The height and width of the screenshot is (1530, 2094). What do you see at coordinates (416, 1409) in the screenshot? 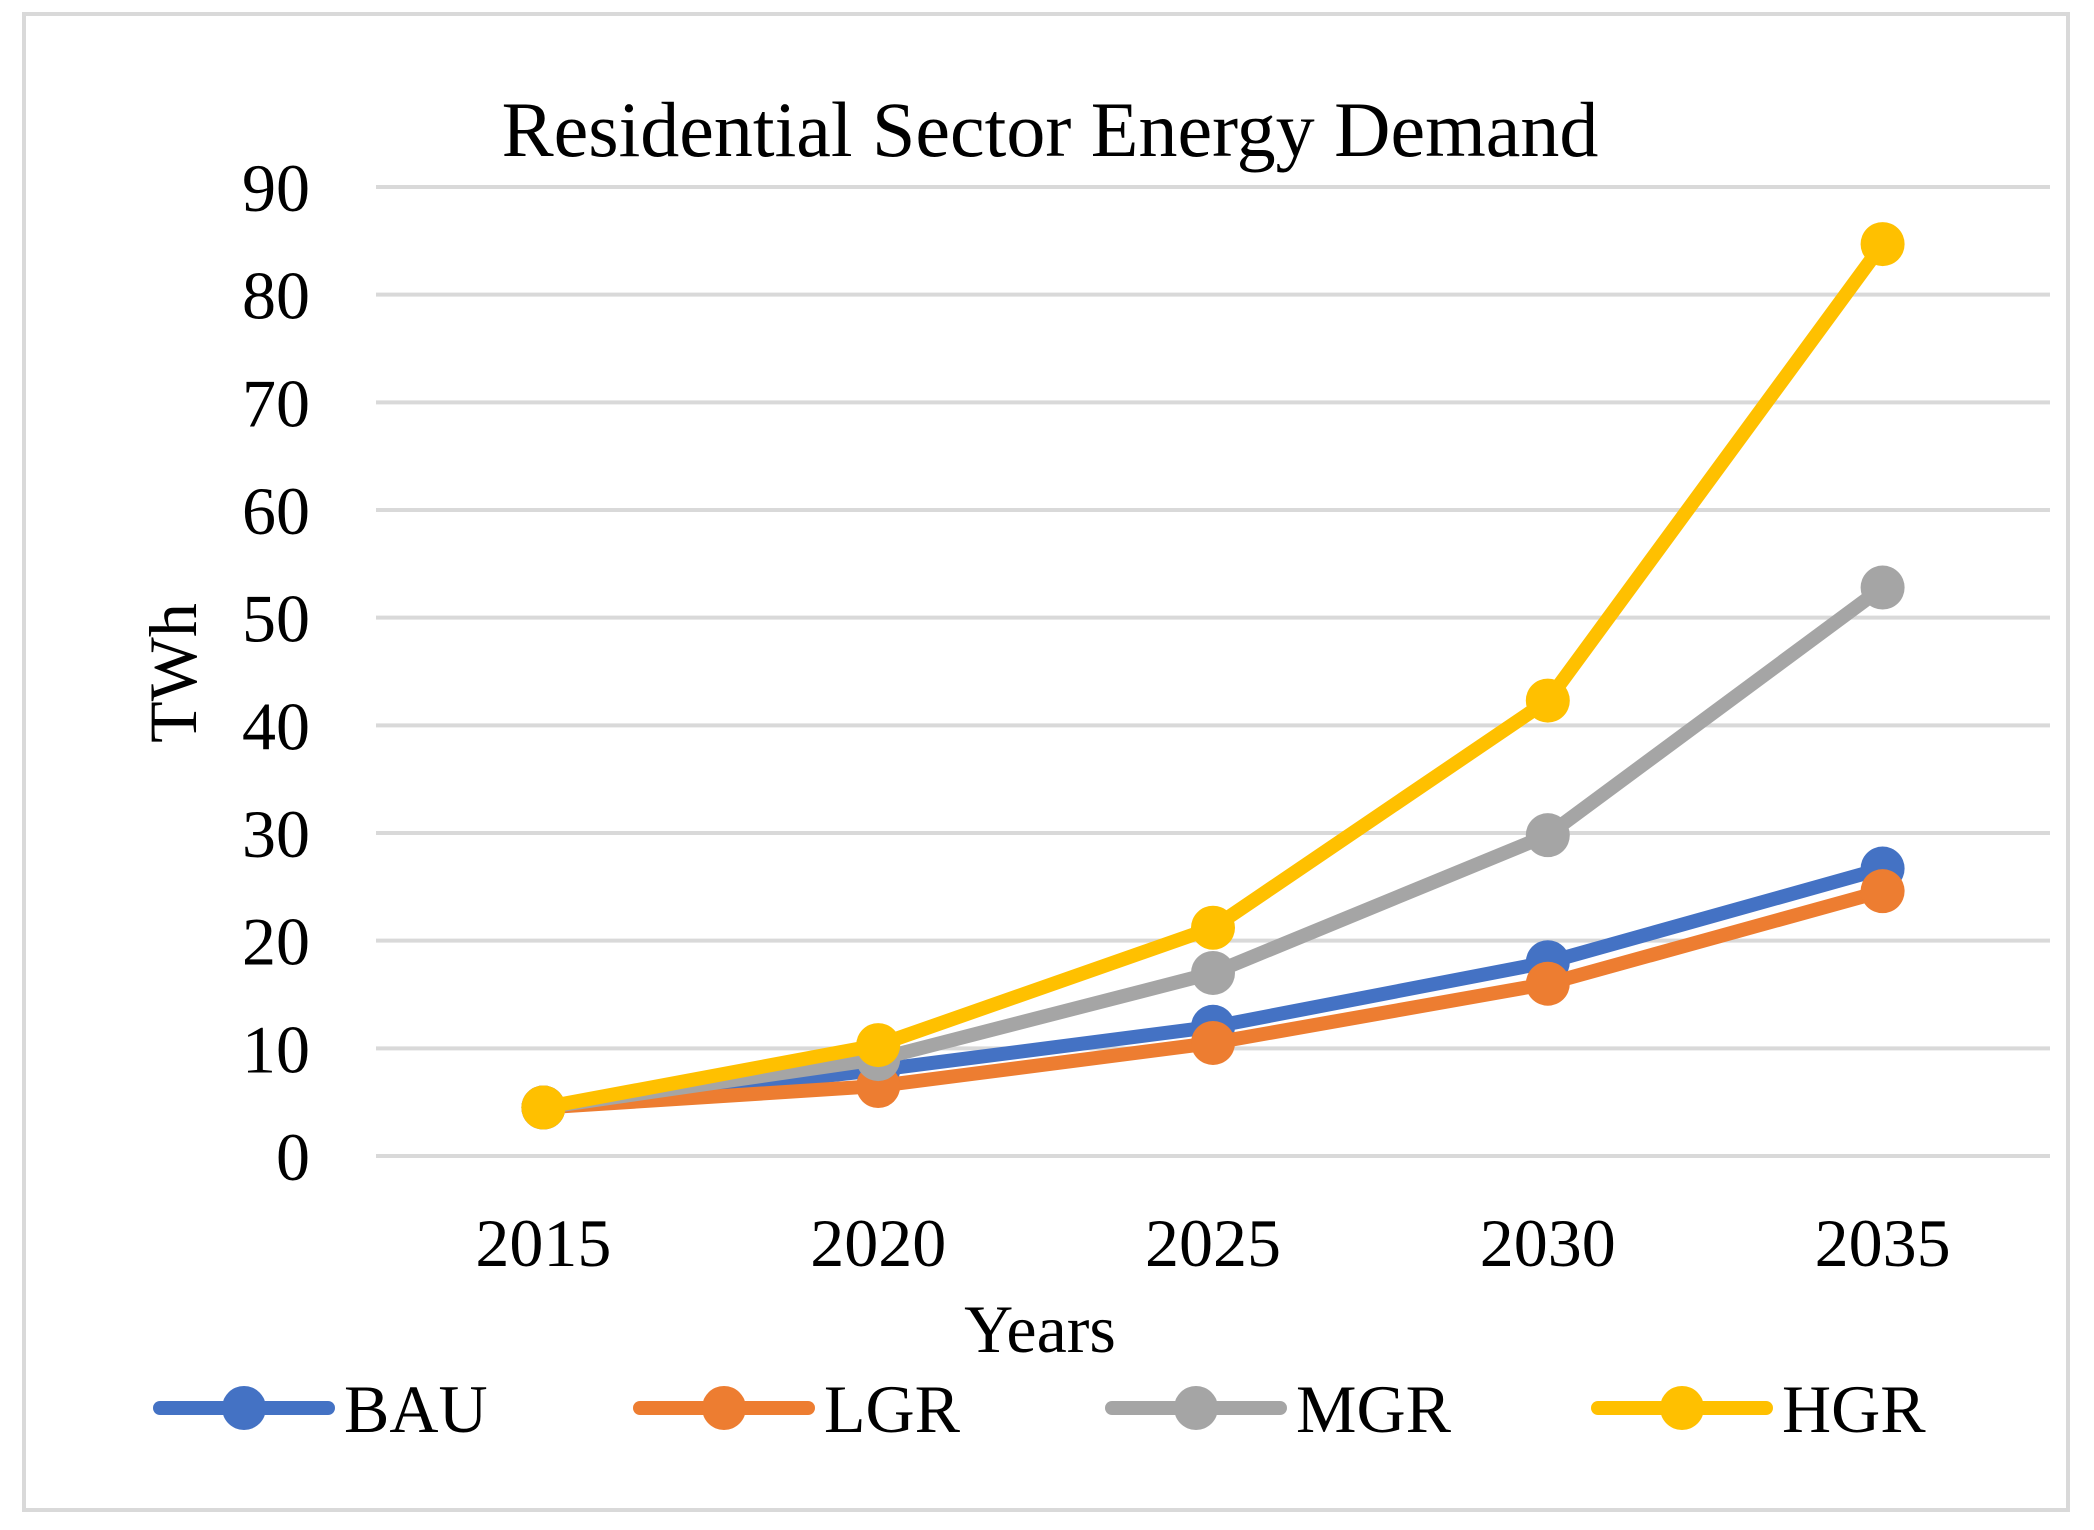
I see `legend-label: BAU` at bounding box center [416, 1409].